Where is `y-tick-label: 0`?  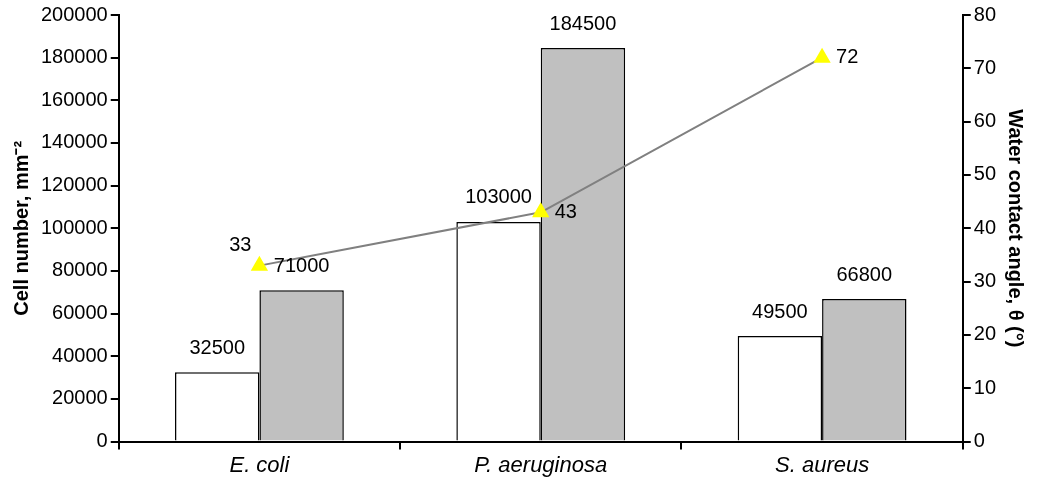
y-tick-label: 0 is located at coordinates (102, 440).